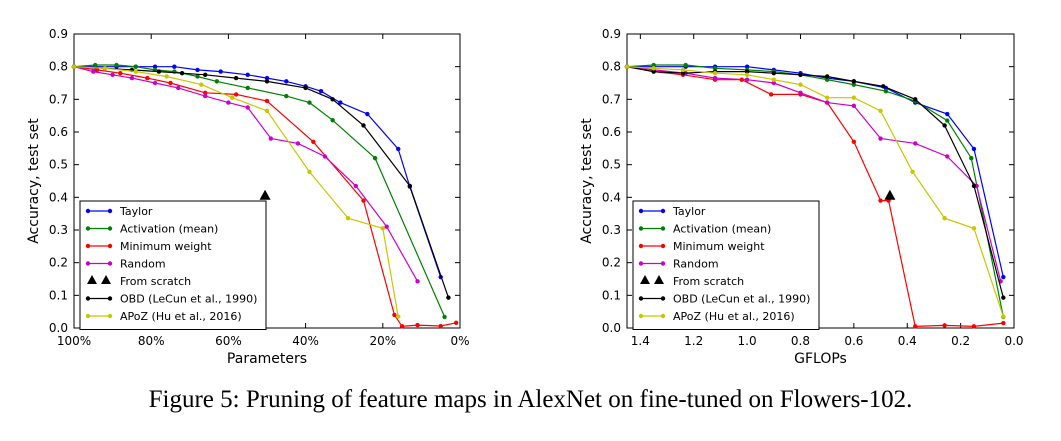  What do you see at coordinates (611, 165) in the screenshot?
I see `y-tick-label: 0.5` at bounding box center [611, 165].